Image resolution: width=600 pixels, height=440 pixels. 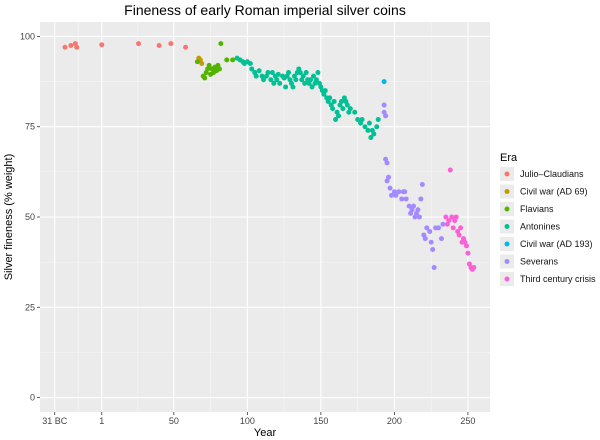 I want to click on legend-label: Antonines, so click(x=540, y=227).